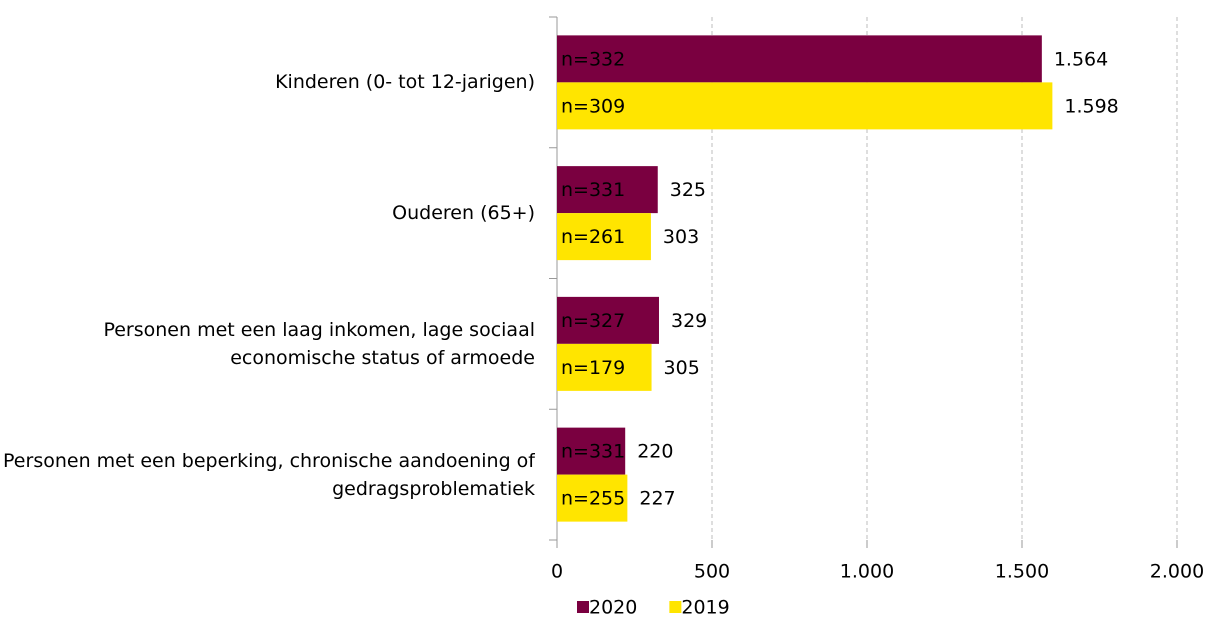 The width and height of the screenshot is (1213, 619). I want to click on value-label: 227, so click(657, 499).